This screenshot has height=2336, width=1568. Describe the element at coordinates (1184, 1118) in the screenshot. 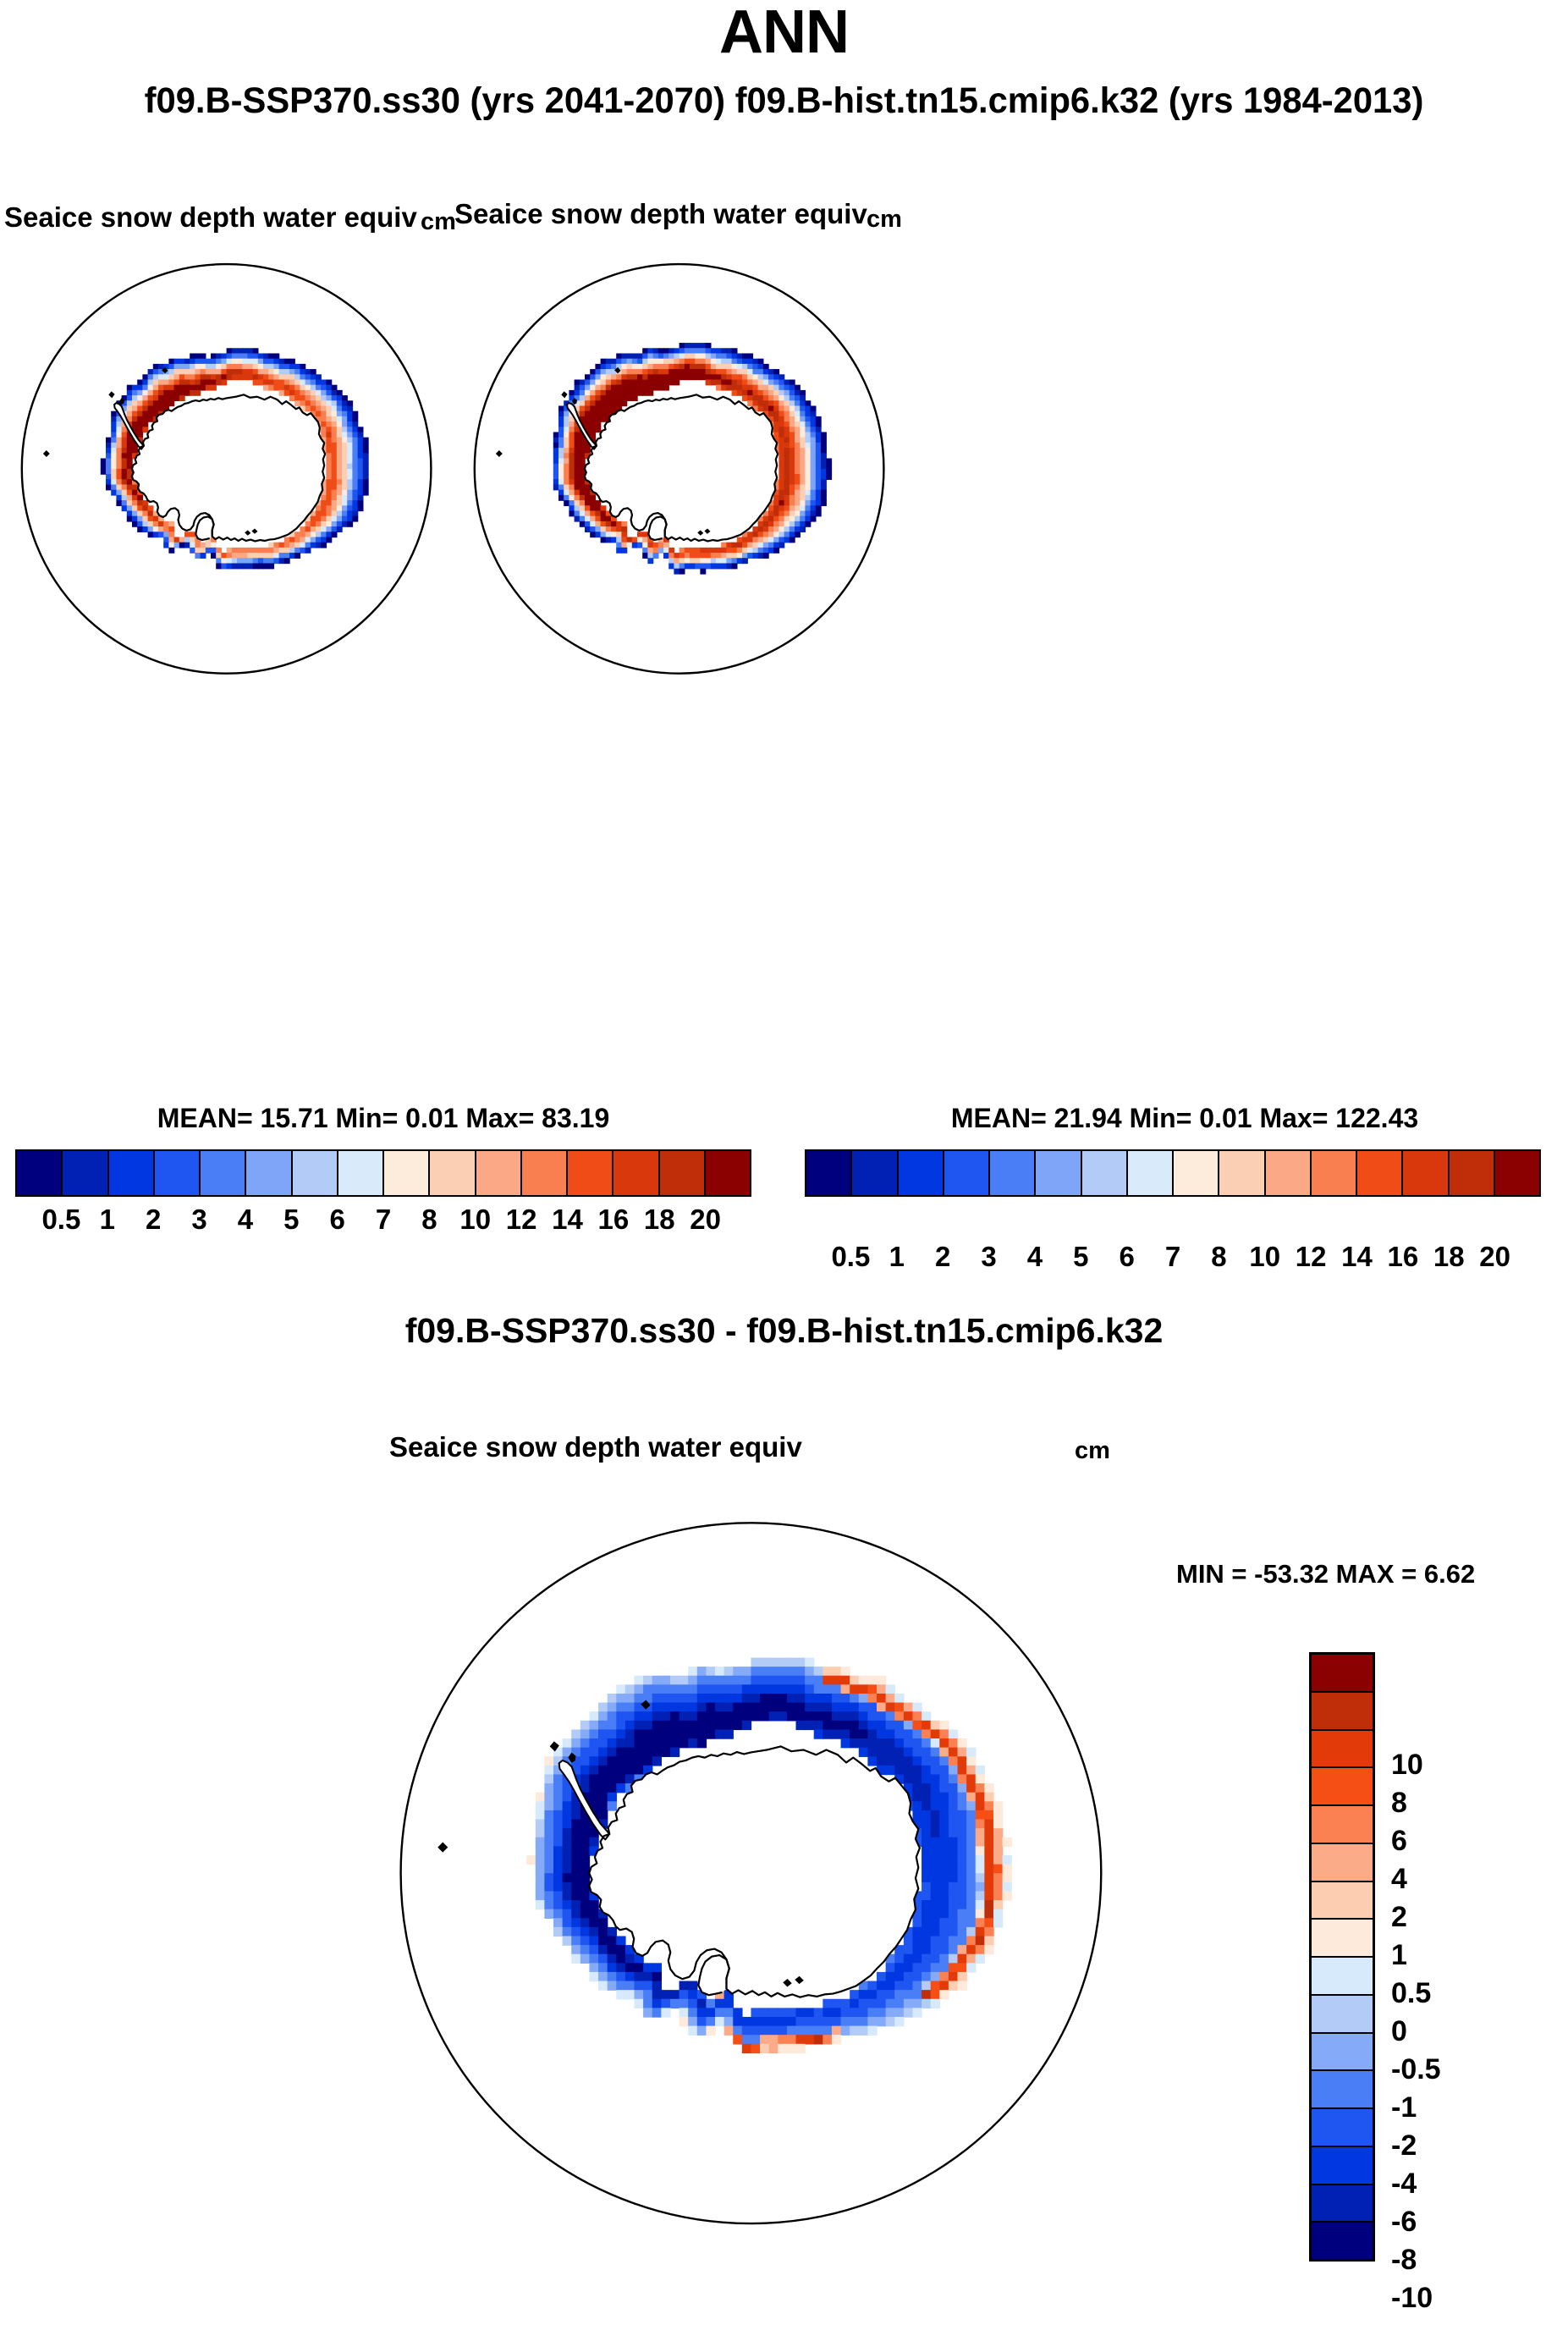

I see `right-panel-stats: MEAN= 21.94 Min= 0.01 Max= 122.43` at that location.